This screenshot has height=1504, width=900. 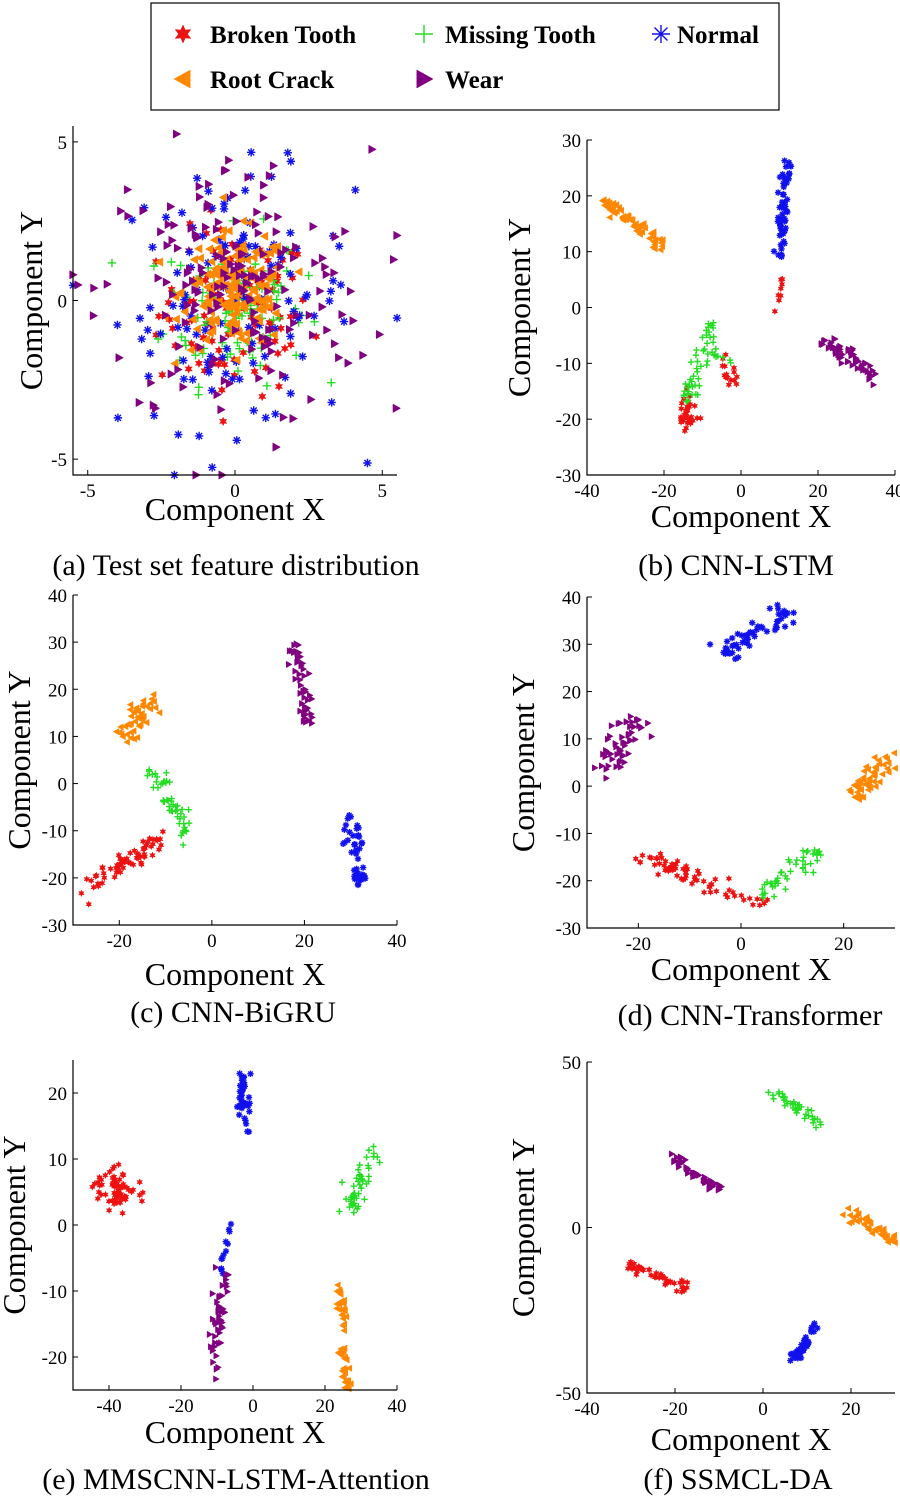 What do you see at coordinates (425, 79) in the screenshot?
I see `legend-symbol-wear` at bounding box center [425, 79].